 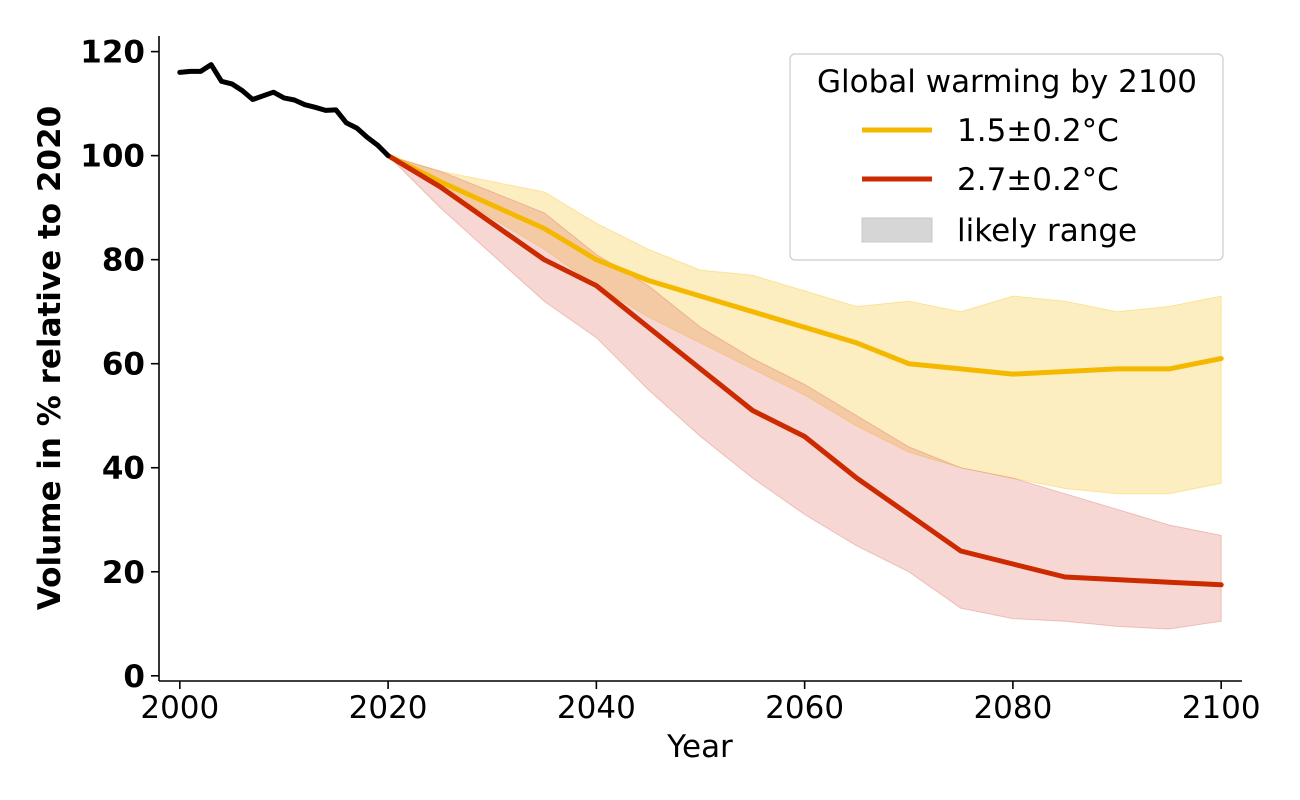 I want to click on x-tick-label: 2080, so click(x=1012, y=708).